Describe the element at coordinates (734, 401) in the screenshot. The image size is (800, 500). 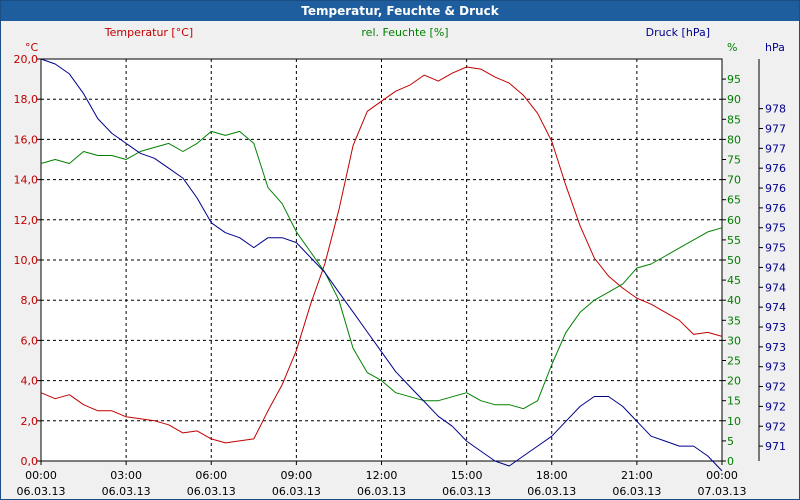
I see `humidity-tick-label: 15` at that location.